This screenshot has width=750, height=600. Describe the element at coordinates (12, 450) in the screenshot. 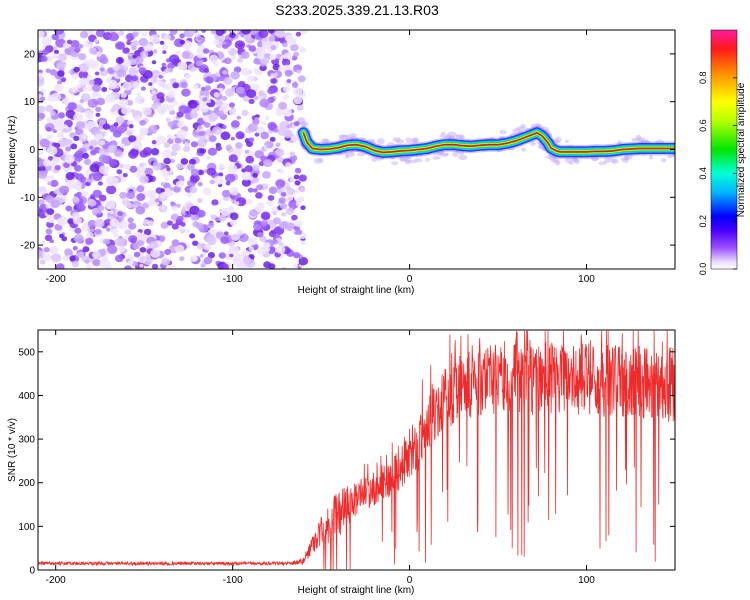

I see `snr-y-label: SNR (10 * v/v)` at that location.